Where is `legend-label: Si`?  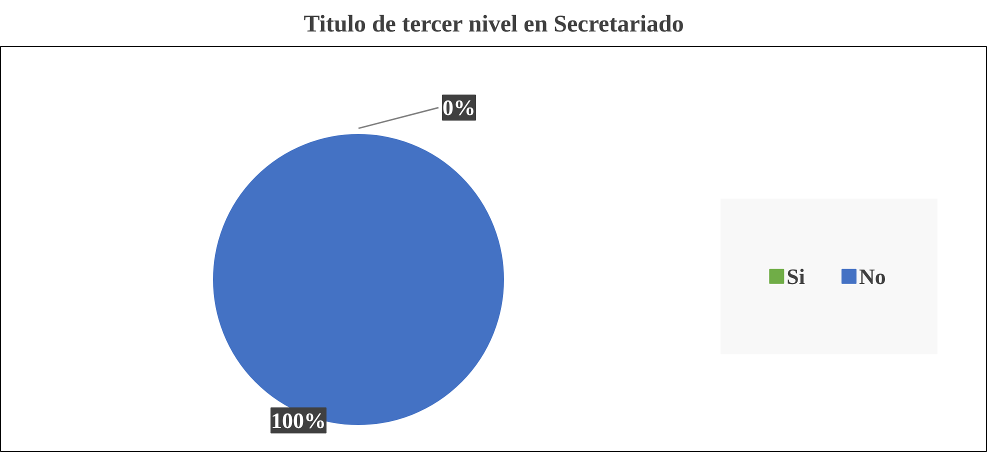
legend-label: Si is located at coordinates (796, 276).